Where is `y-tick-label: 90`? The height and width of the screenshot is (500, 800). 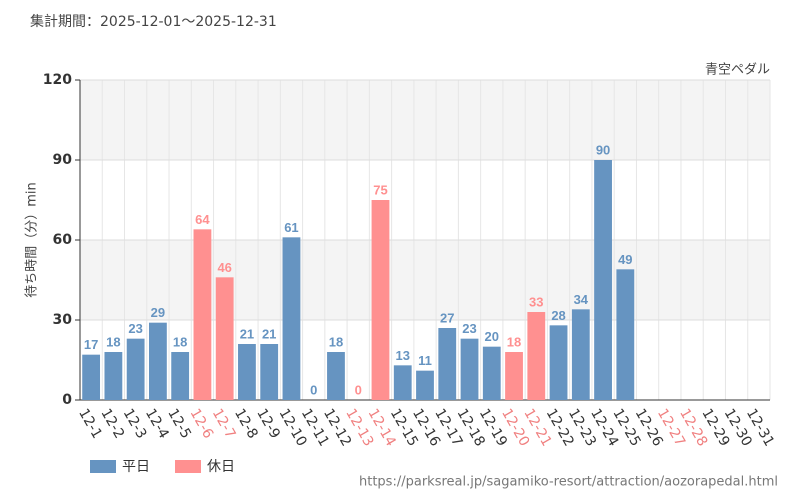 y-tick-label: 90 is located at coordinates (63, 160).